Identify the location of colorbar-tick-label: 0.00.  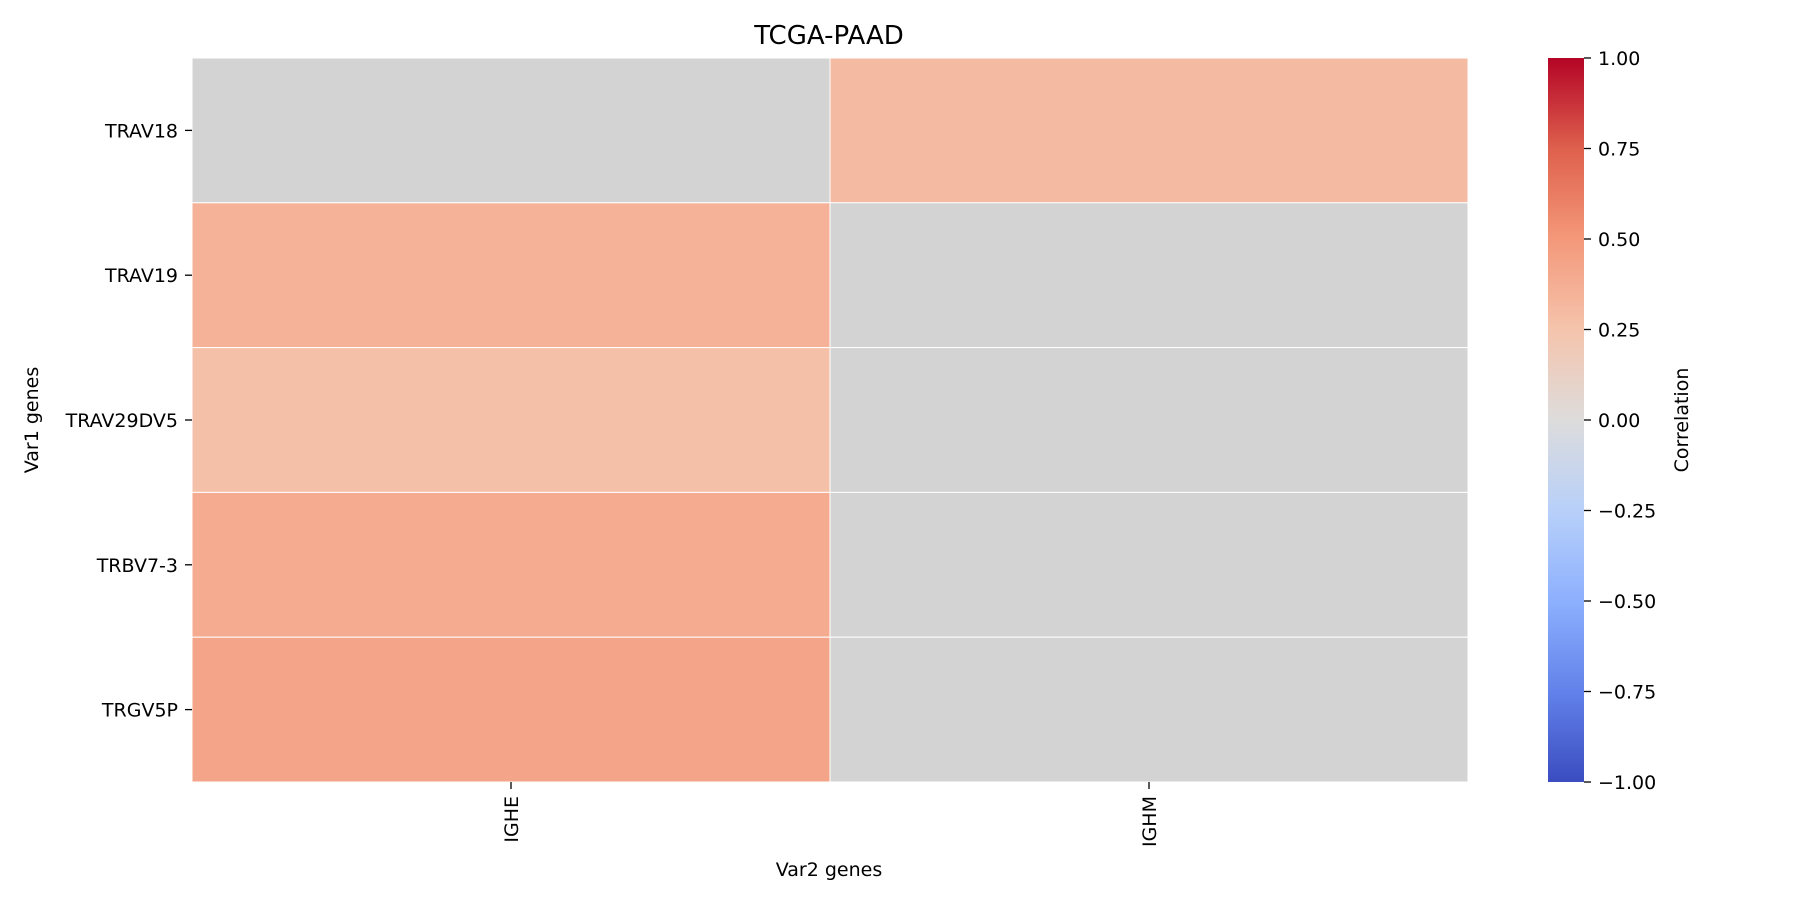
(1619, 421).